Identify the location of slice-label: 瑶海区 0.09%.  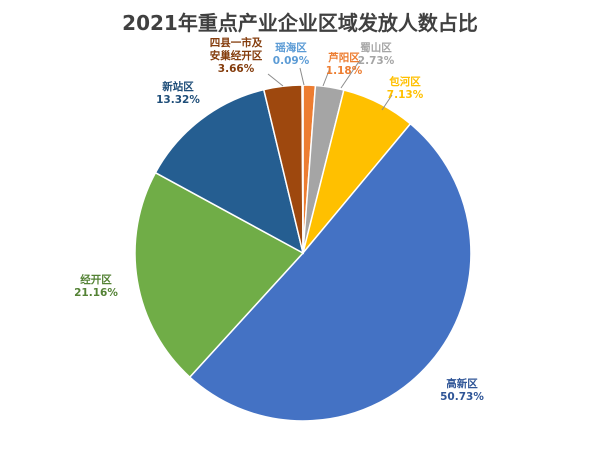
(291, 54).